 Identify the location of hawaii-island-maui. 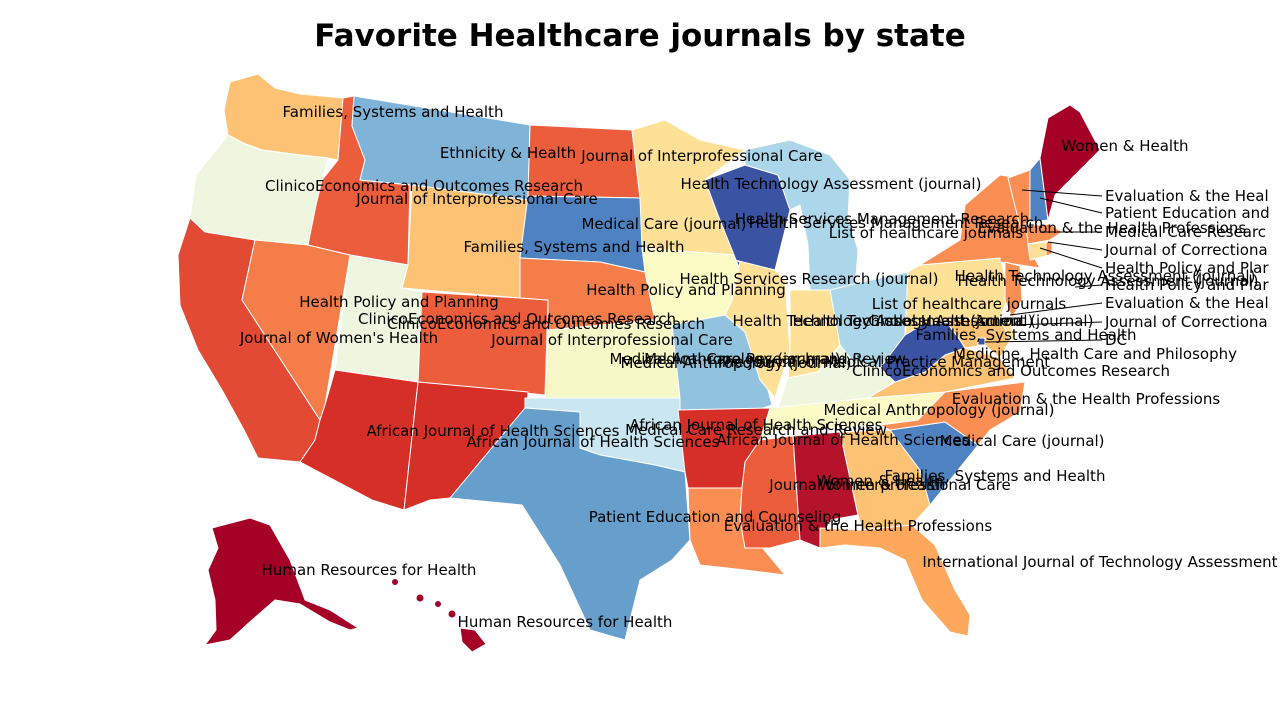
(452, 614).